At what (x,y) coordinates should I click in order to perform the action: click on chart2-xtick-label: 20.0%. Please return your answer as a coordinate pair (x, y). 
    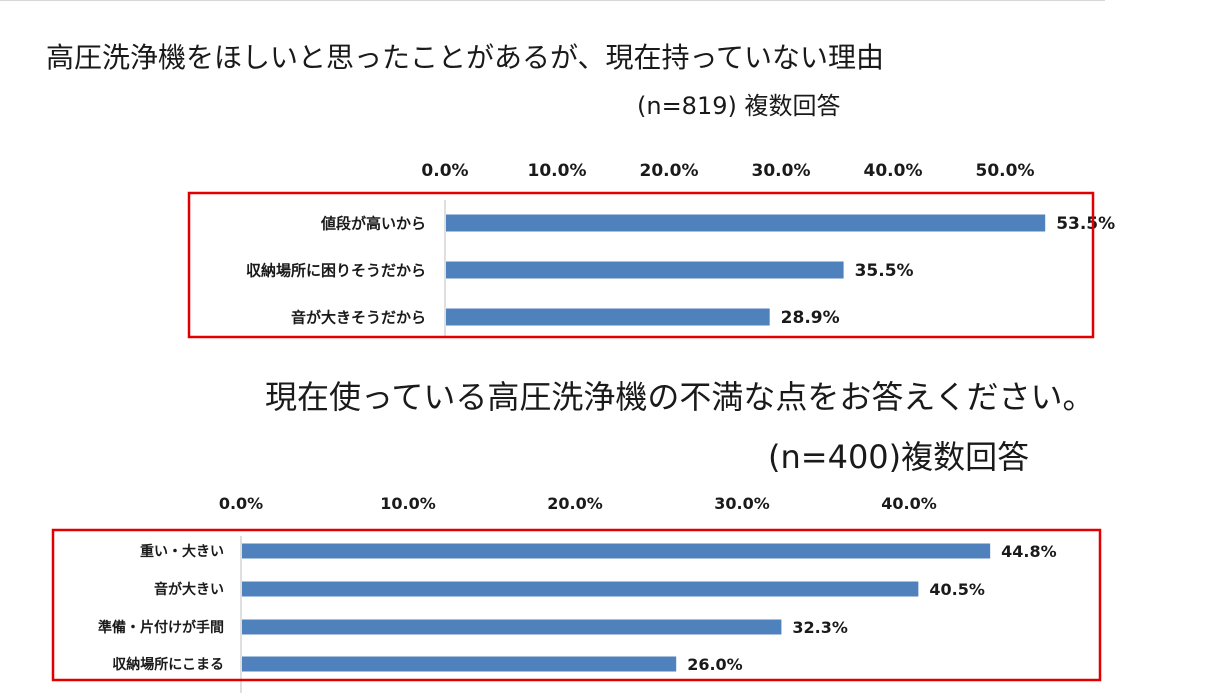
    Looking at the image, I should click on (575, 503).